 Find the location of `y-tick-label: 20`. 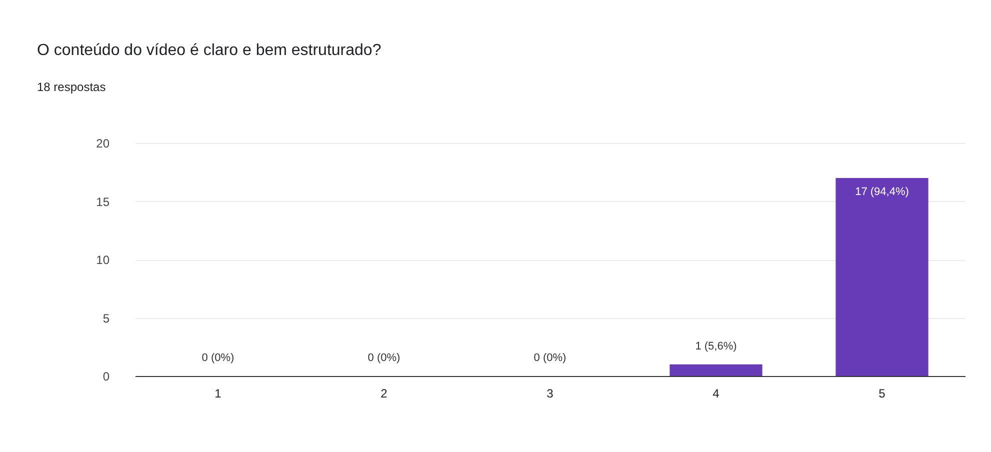

y-tick-label: 20 is located at coordinates (103, 143).